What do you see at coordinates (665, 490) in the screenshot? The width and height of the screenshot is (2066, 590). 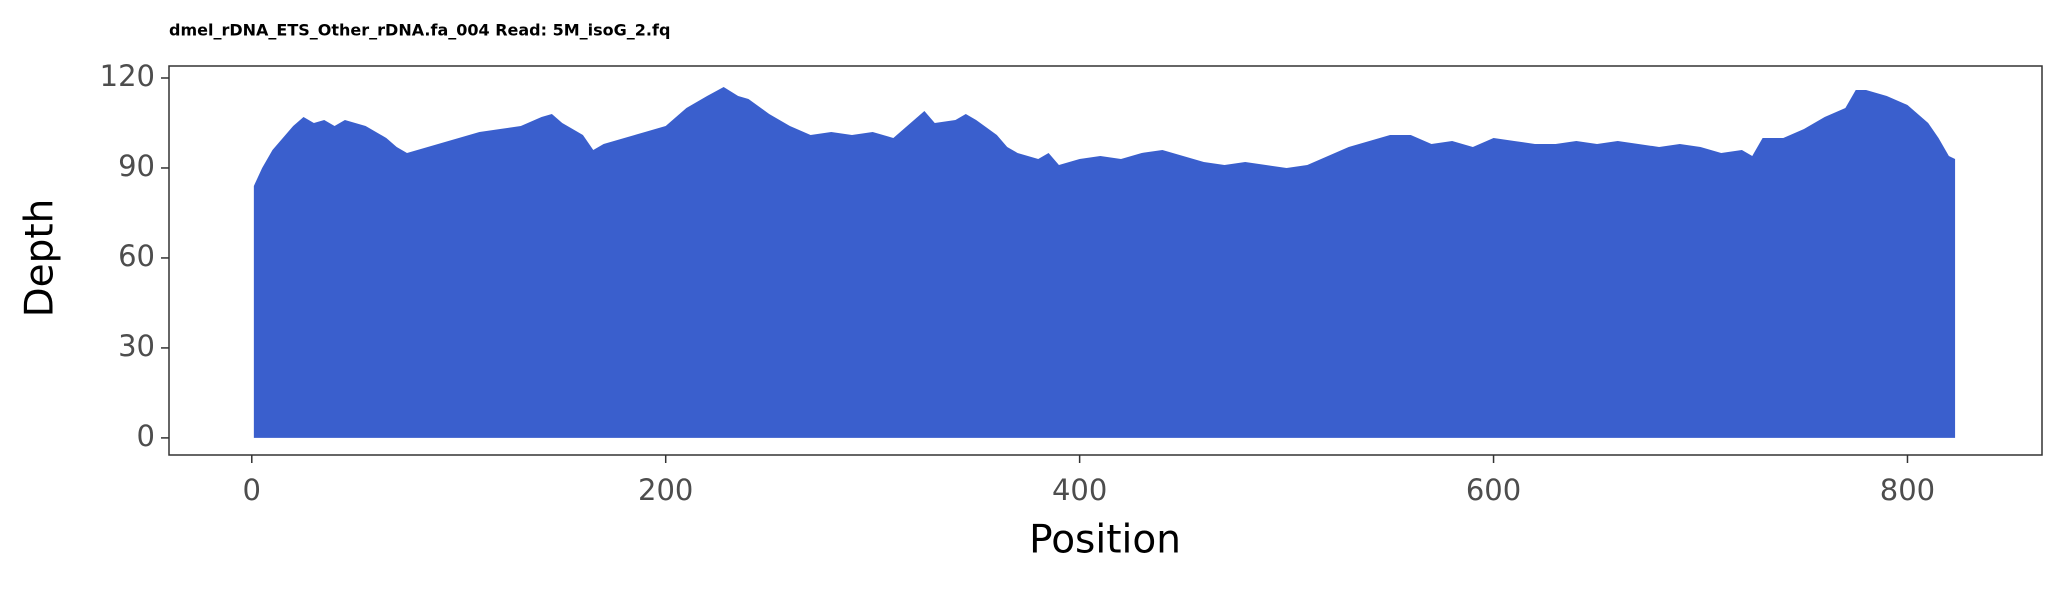 I see `x-tick-label: 200` at bounding box center [665, 490].